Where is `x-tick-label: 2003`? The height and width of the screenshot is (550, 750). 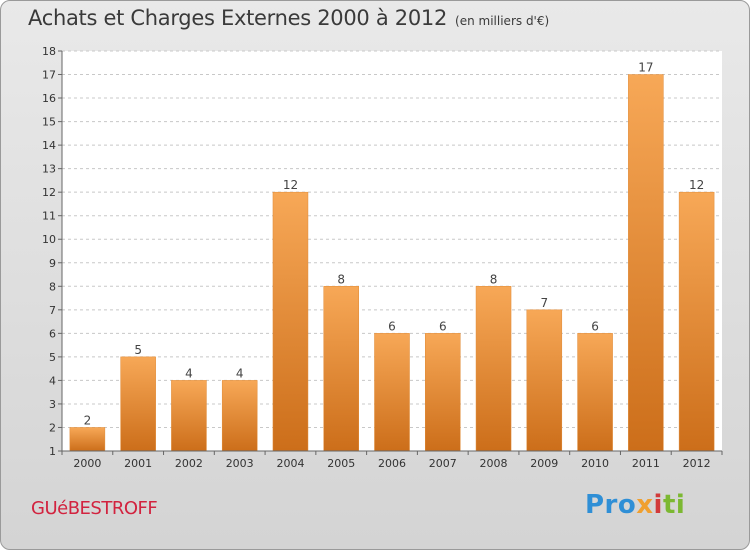
x-tick-label: 2003 is located at coordinates (240, 463).